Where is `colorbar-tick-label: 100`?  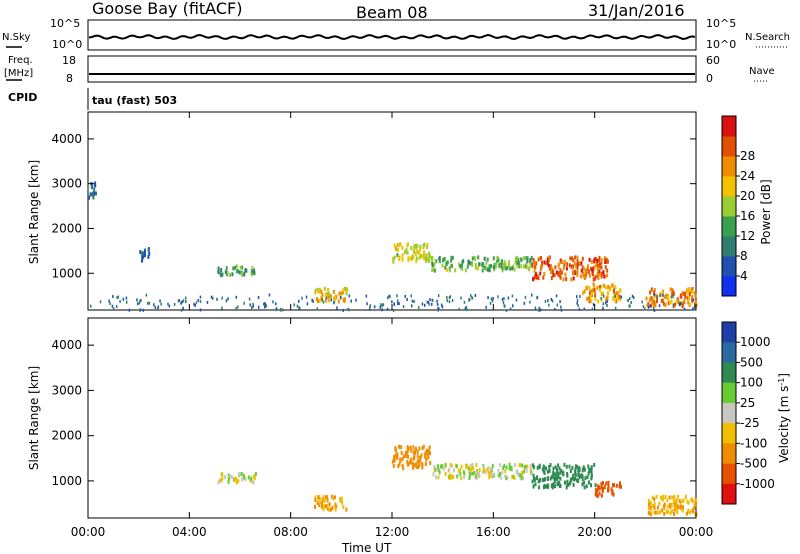 colorbar-tick-label: 100 is located at coordinates (751, 383).